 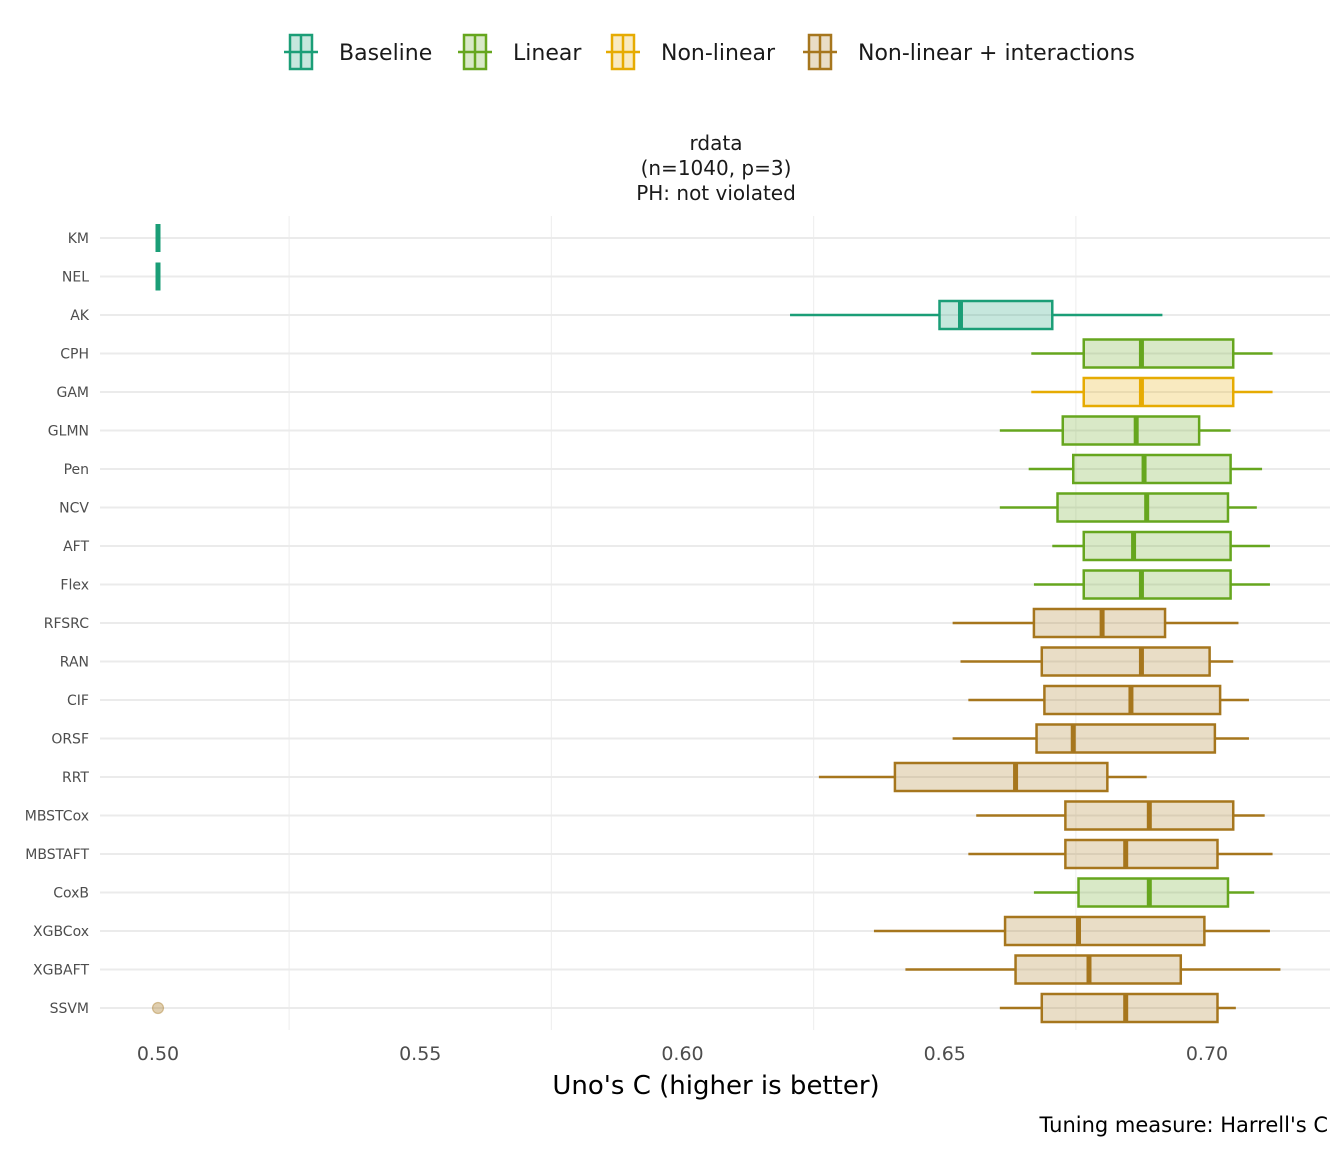 What do you see at coordinates (70, 740) in the screenshot?
I see `y-tick-orsf: ORSF` at bounding box center [70, 740].